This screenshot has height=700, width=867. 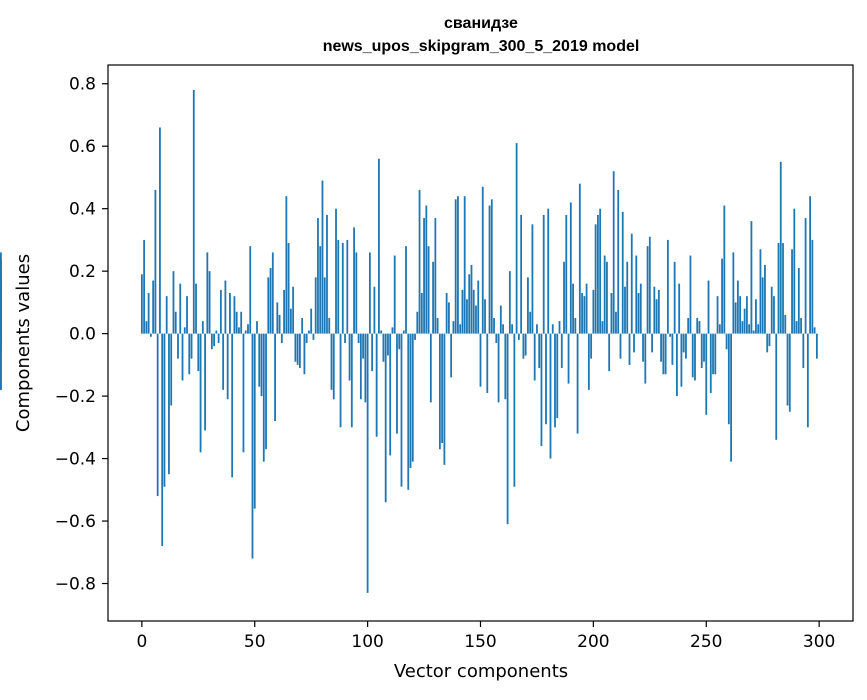 I want to click on y-tick-label: 0.6, so click(x=82, y=147).